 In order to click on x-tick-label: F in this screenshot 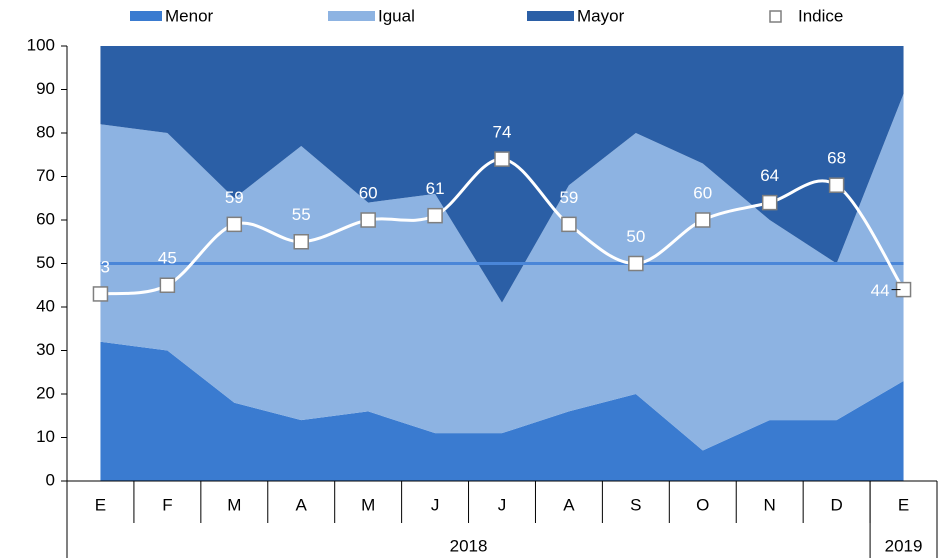, I will do `click(167, 504)`.